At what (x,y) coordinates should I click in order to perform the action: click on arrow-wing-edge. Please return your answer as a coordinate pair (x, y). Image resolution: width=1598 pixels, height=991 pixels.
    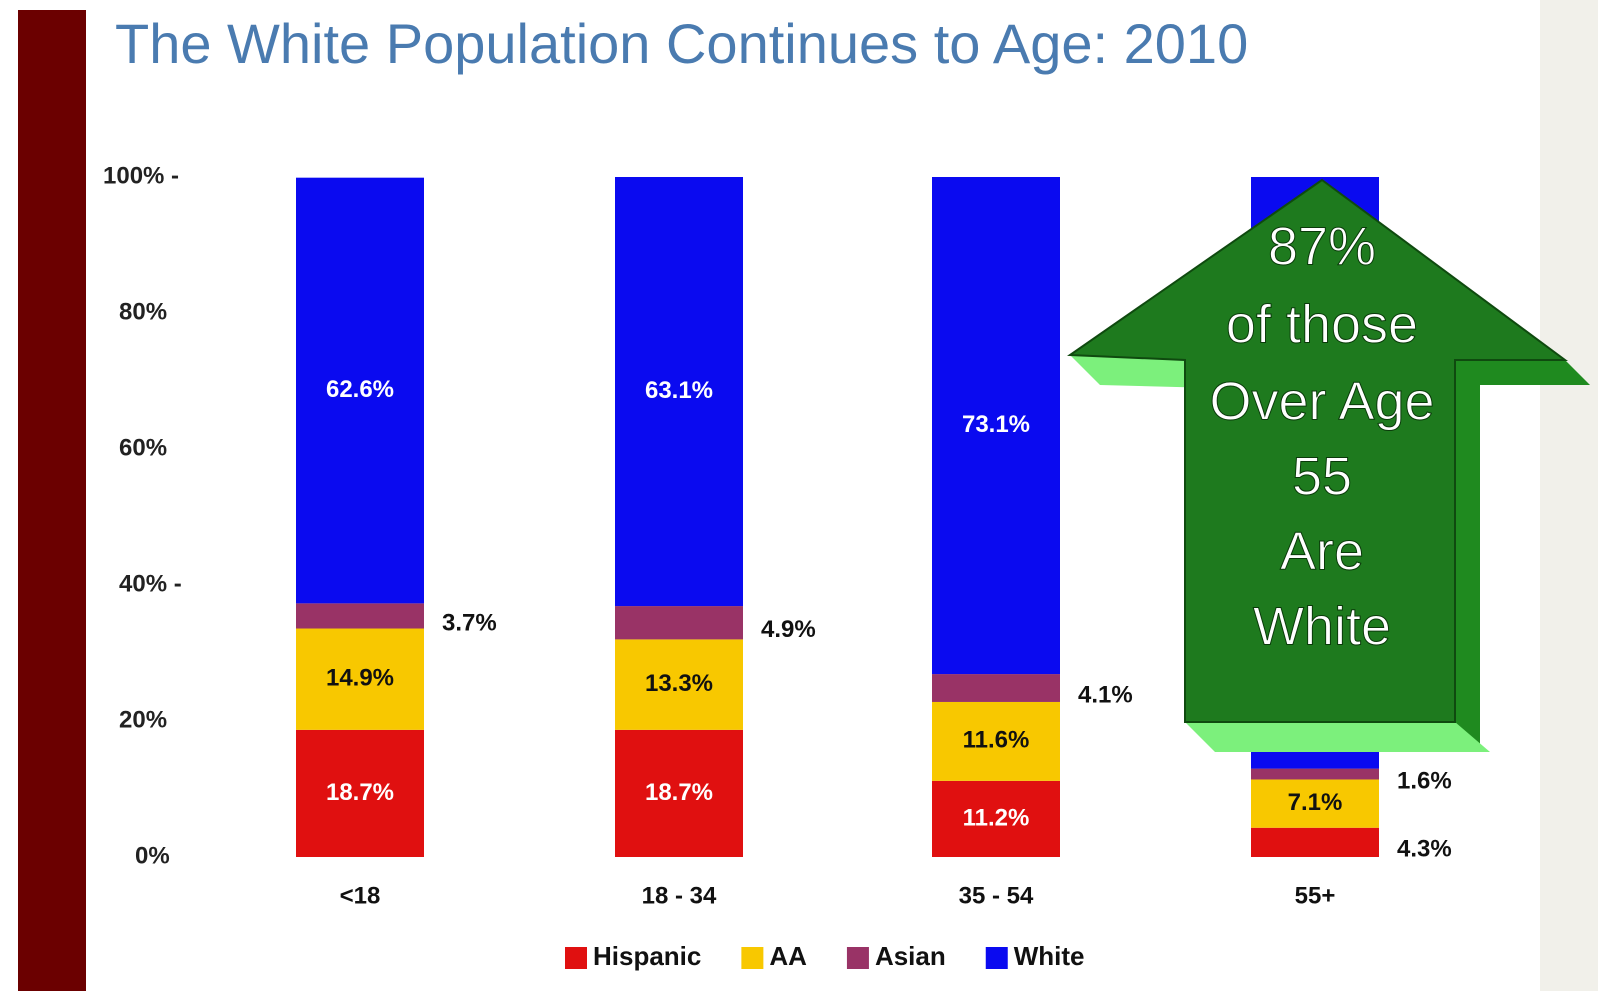
    Looking at the image, I should click on (1142, 371).